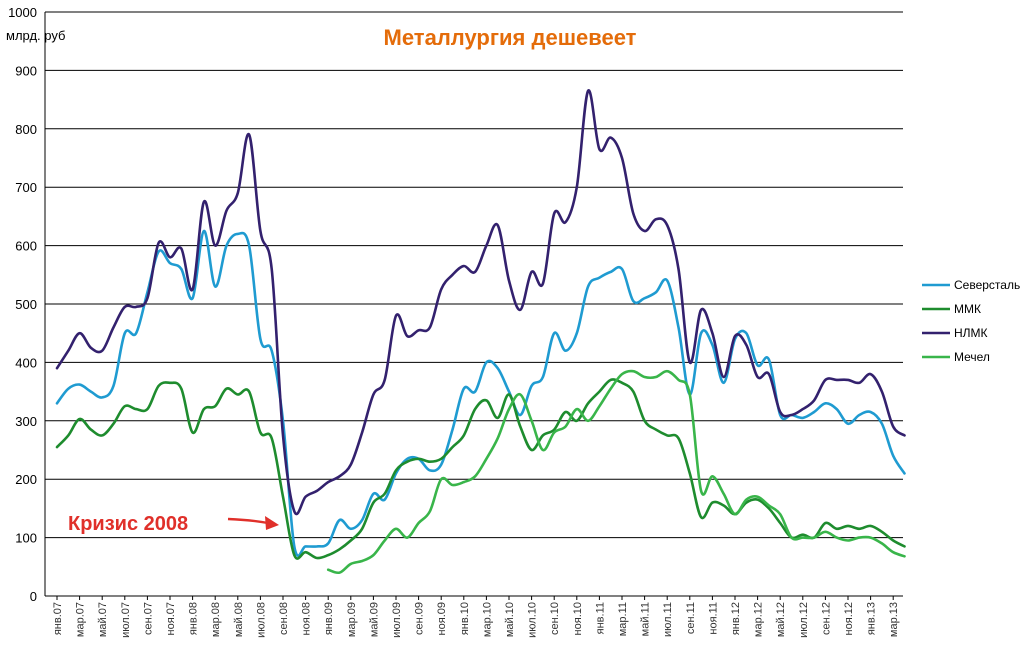 This screenshot has height=648, width=1024. I want to click on x-tick-label: мар.10, so click(487, 619).